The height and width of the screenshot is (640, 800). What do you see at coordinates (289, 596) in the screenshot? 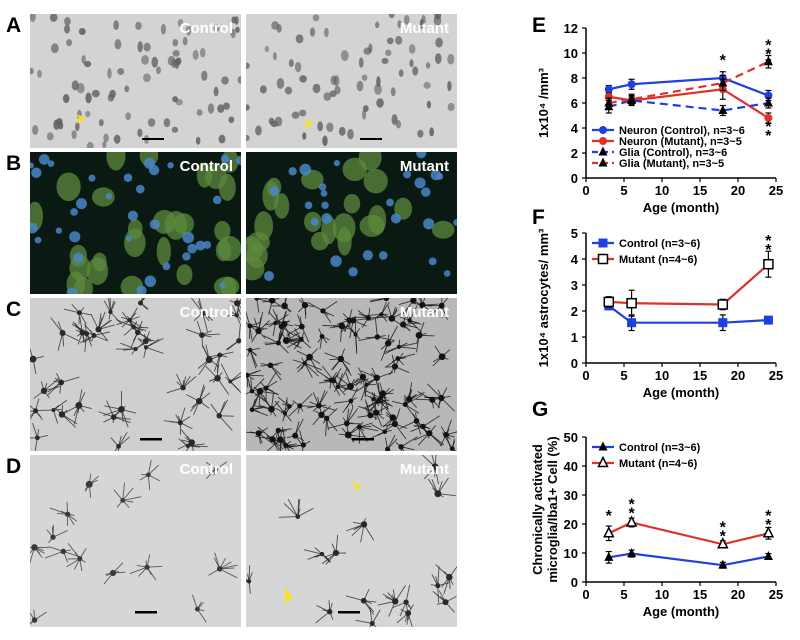
I see `arrowhead-icon` at bounding box center [289, 596].